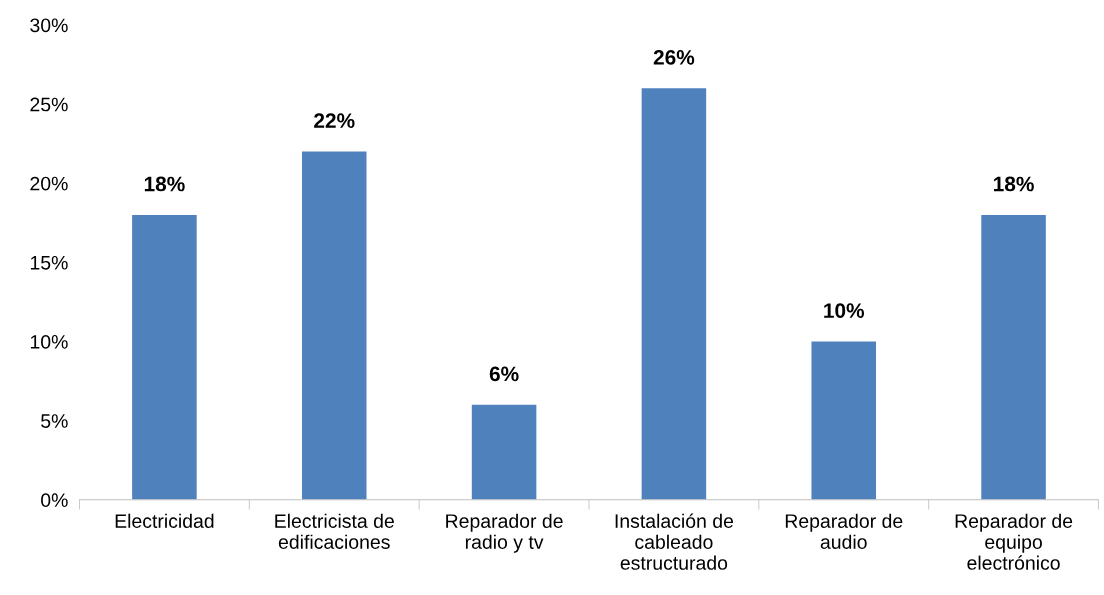 The image size is (1104, 595). Describe the element at coordinates (334, 120) in the screenshot. I see `data-label: 22%` at that location.